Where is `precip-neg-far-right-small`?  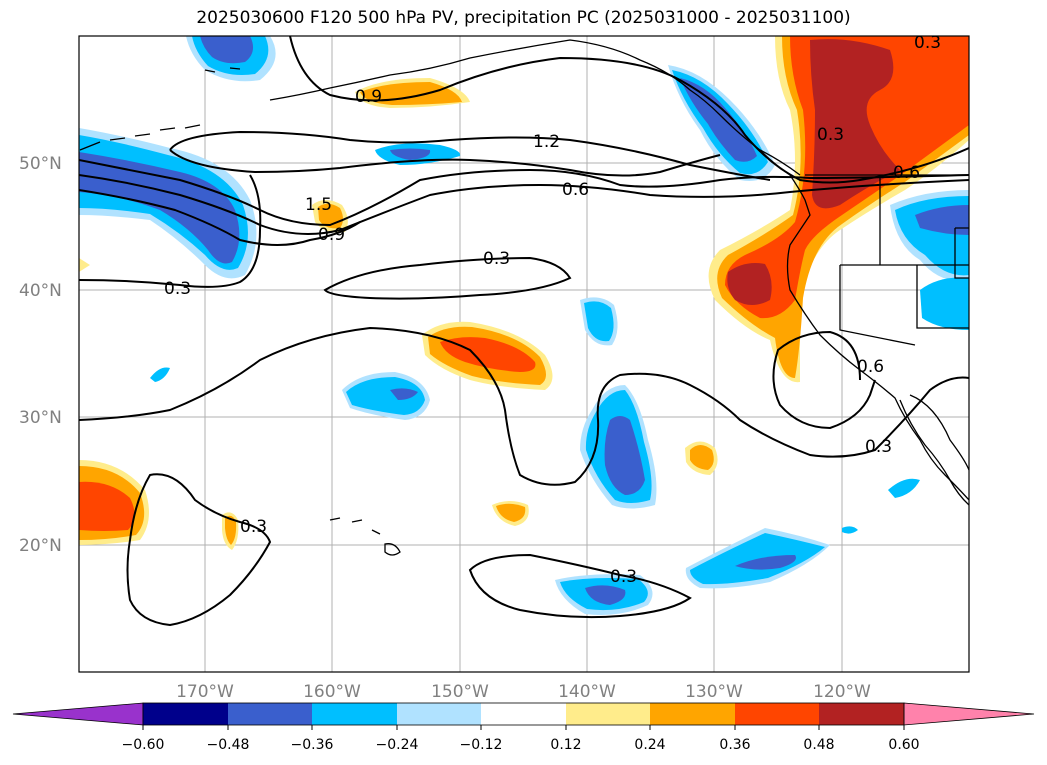
precip-neg-far-right-small is located at coordinates (904, 488).